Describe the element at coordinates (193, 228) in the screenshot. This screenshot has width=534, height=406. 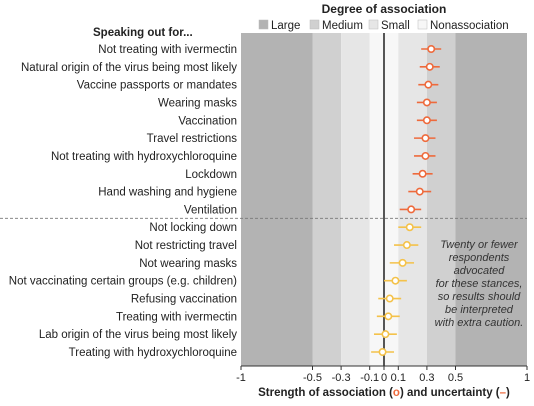
I see `row-label: Not locking down` at that location.